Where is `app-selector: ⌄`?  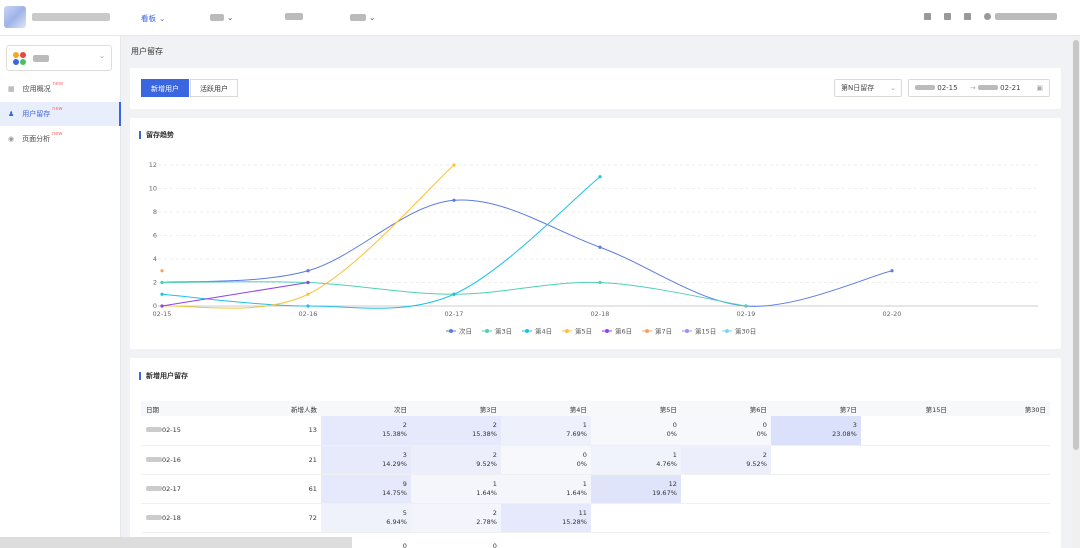
app-selector: ⌄ is located at coordinates (59, 58).